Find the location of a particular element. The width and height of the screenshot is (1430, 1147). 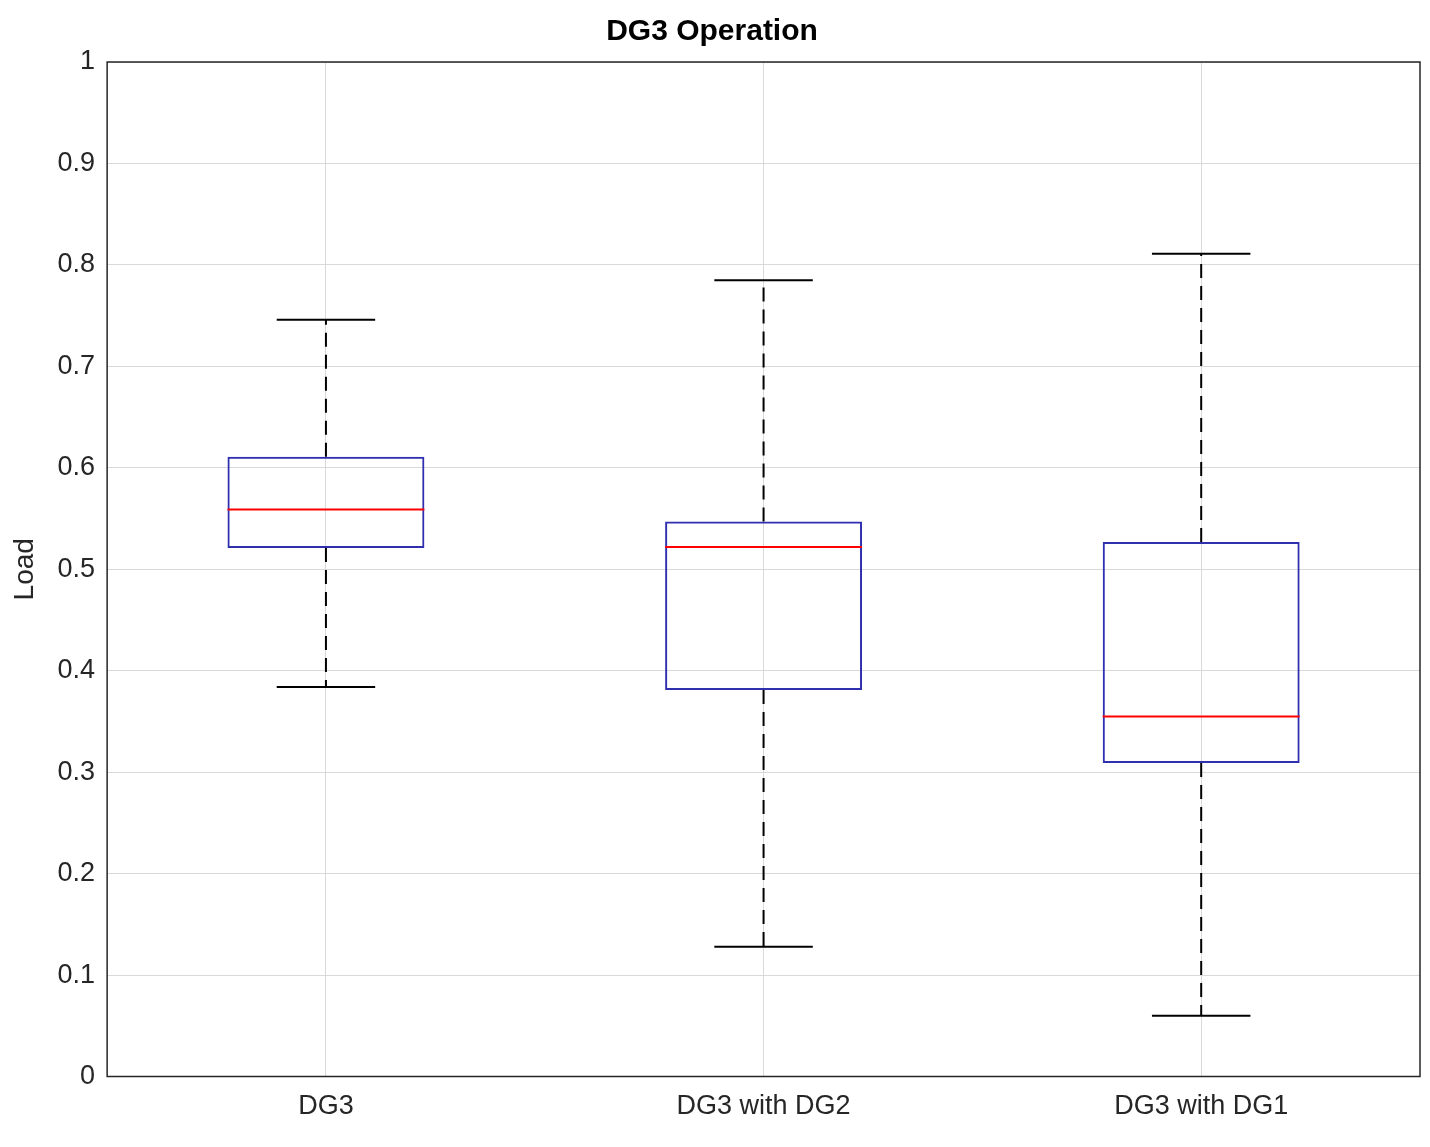

y-tick-label: 0.9 is located at coordinates (76, 161).